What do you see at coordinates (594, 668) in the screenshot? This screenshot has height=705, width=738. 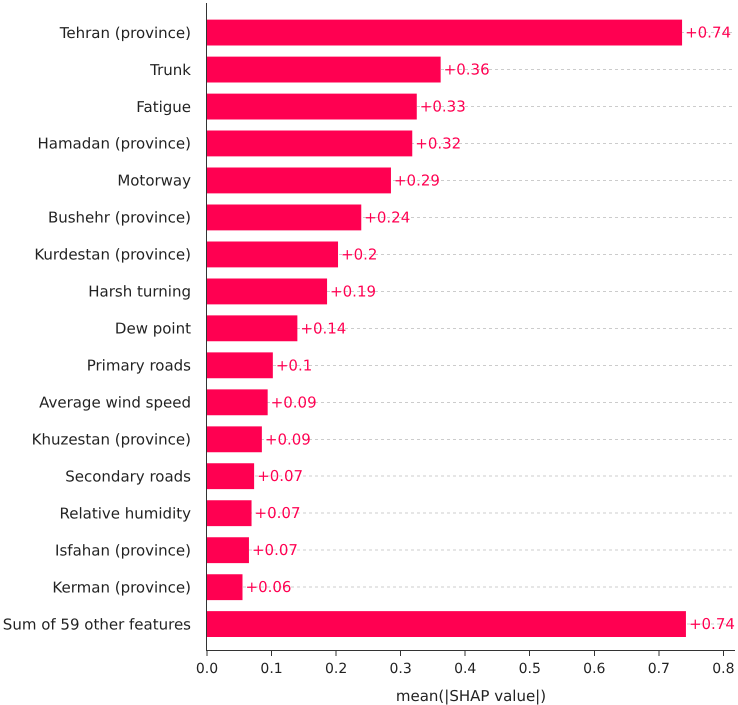 I see `x-tick-label: 0.6` at bounding box center [594, 668].